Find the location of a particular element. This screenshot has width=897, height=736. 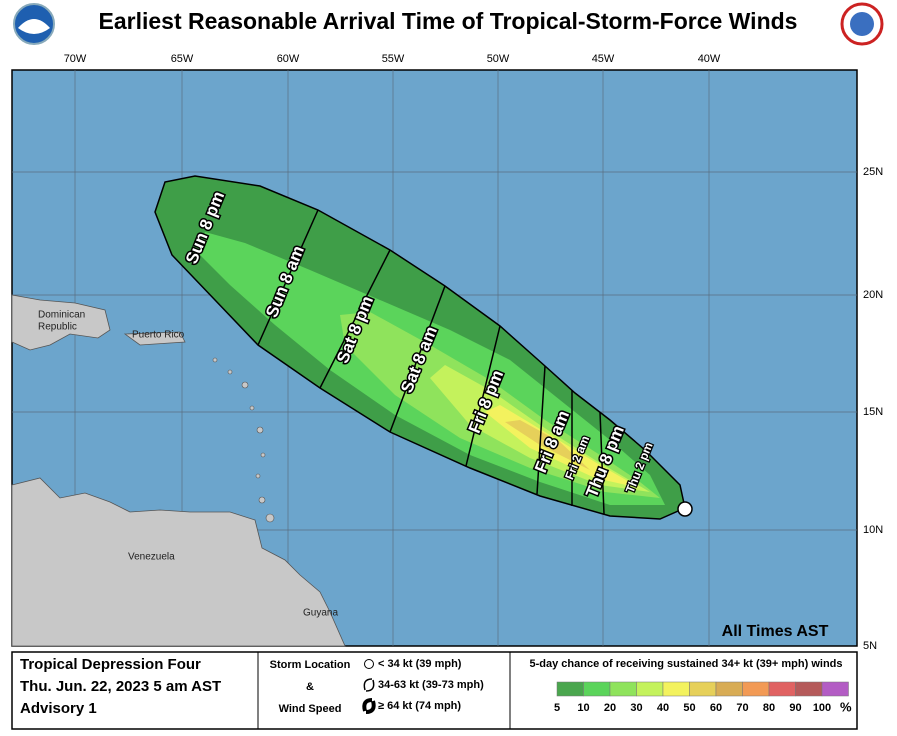

storm-info: Advisory 1 is located at coordinates (58, 708).